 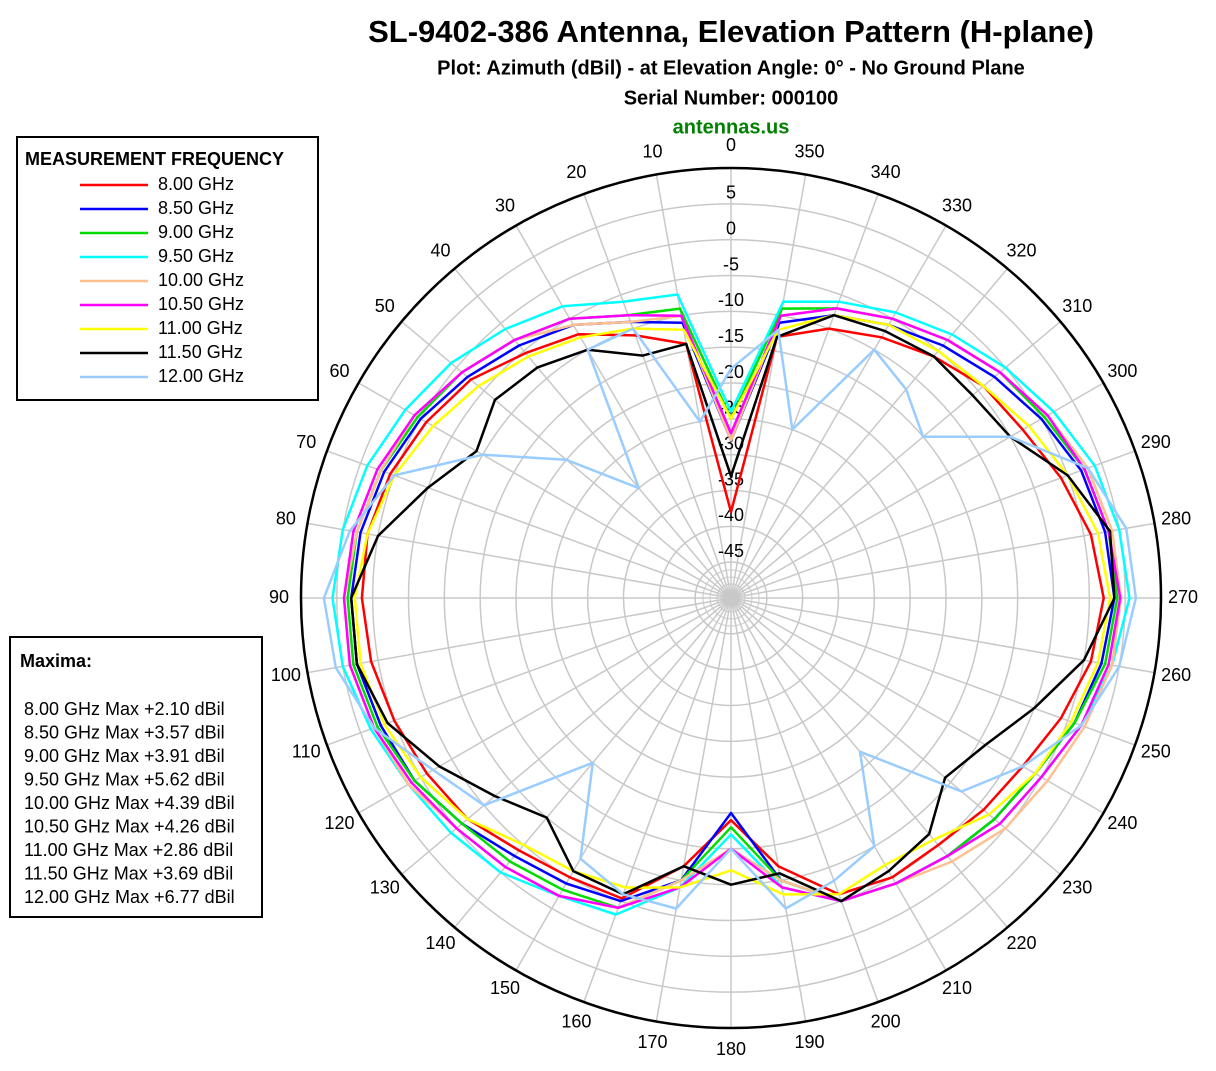 What do you see at coordinates (505, 205) in the screenshot?
I see `angle-label: 30` at bounding box center [505, 205].